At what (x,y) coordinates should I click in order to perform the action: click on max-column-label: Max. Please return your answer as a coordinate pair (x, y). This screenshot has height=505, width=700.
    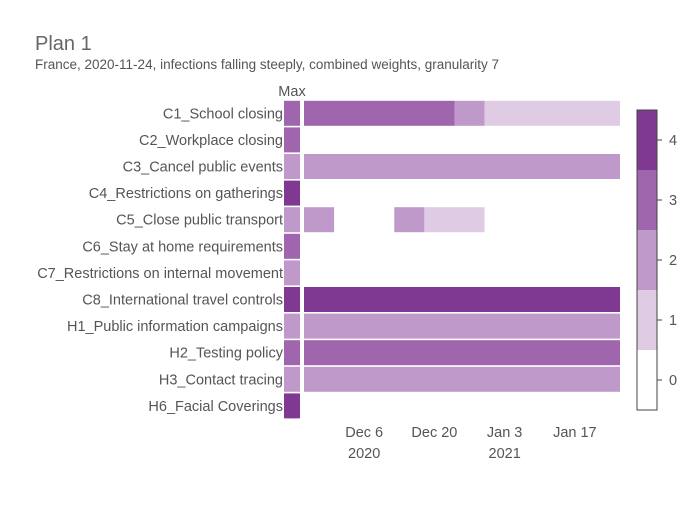
    Looking at the image, I should click on (292, 92).